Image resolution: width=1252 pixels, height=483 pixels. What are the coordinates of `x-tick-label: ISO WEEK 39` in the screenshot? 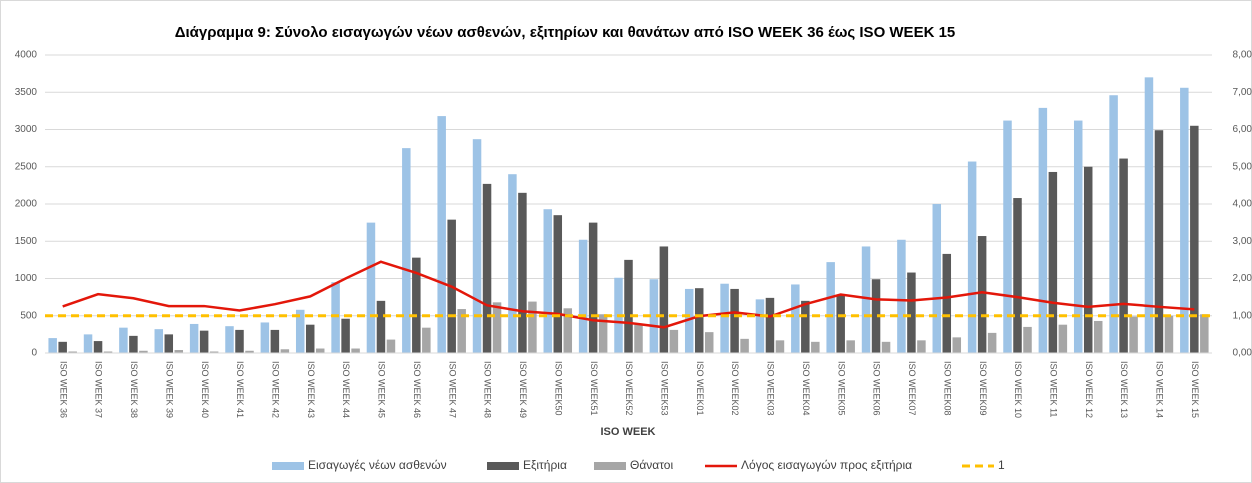 It's located at (169, 389).